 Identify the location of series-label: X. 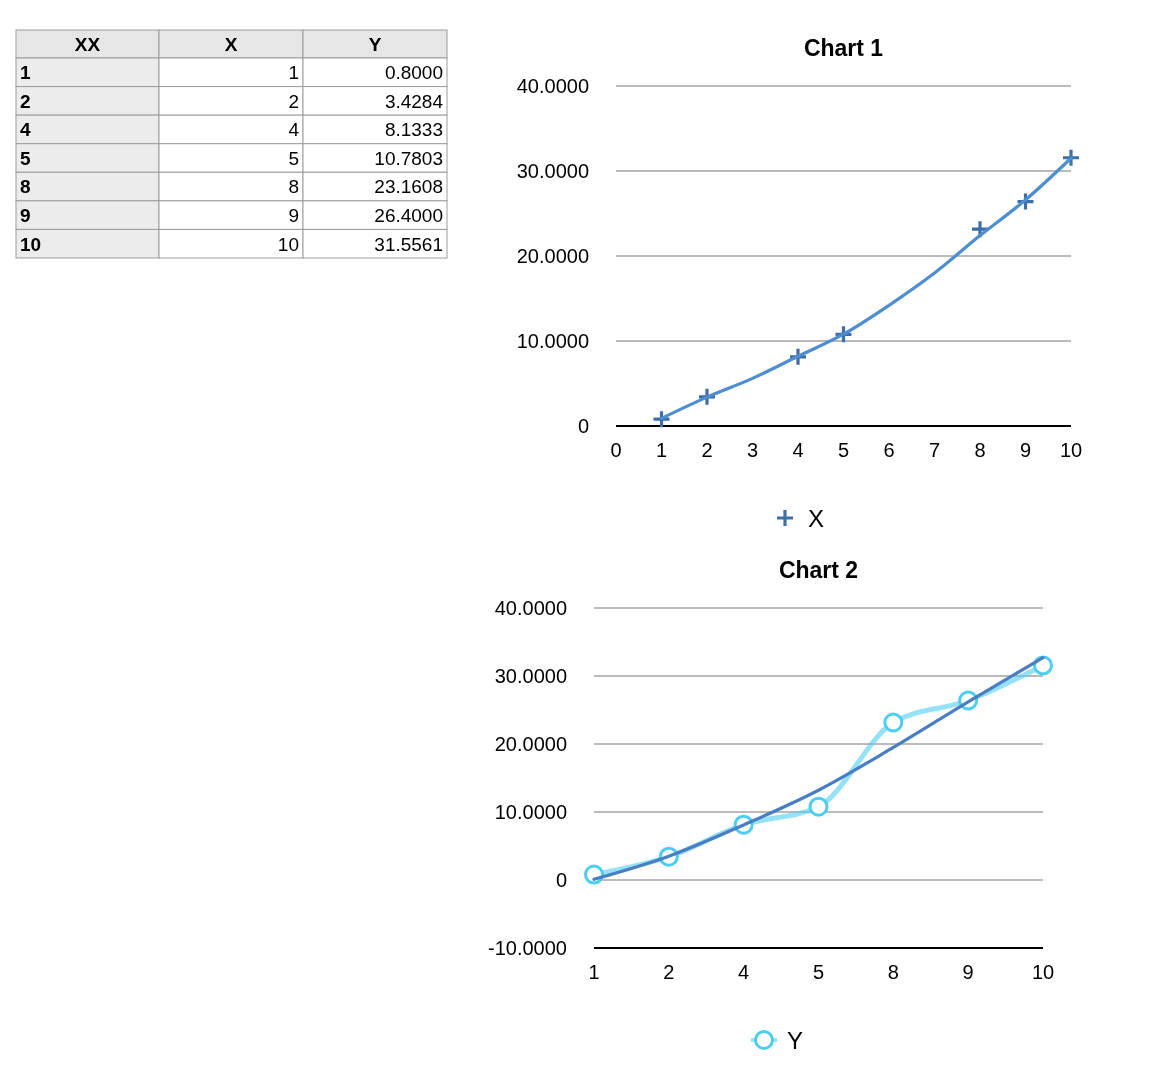
(231, 44).